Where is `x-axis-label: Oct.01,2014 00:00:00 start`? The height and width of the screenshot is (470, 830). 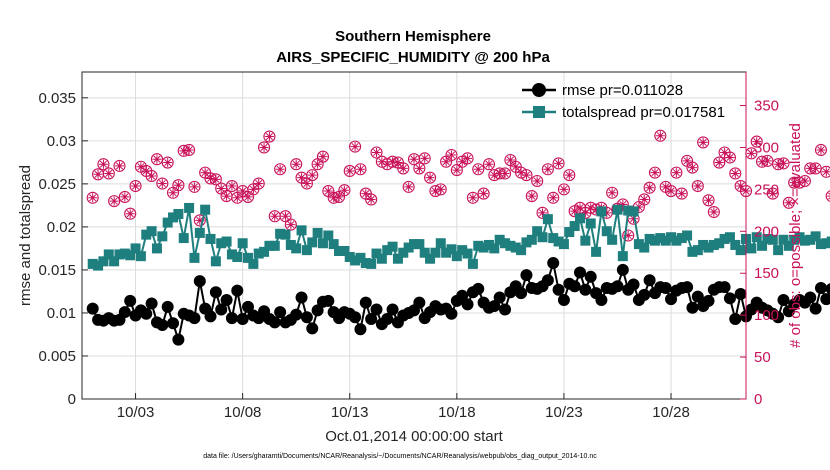 x-axis-label: Oct.01,2014 00:00:00 start is located at coordinates (414, 436).